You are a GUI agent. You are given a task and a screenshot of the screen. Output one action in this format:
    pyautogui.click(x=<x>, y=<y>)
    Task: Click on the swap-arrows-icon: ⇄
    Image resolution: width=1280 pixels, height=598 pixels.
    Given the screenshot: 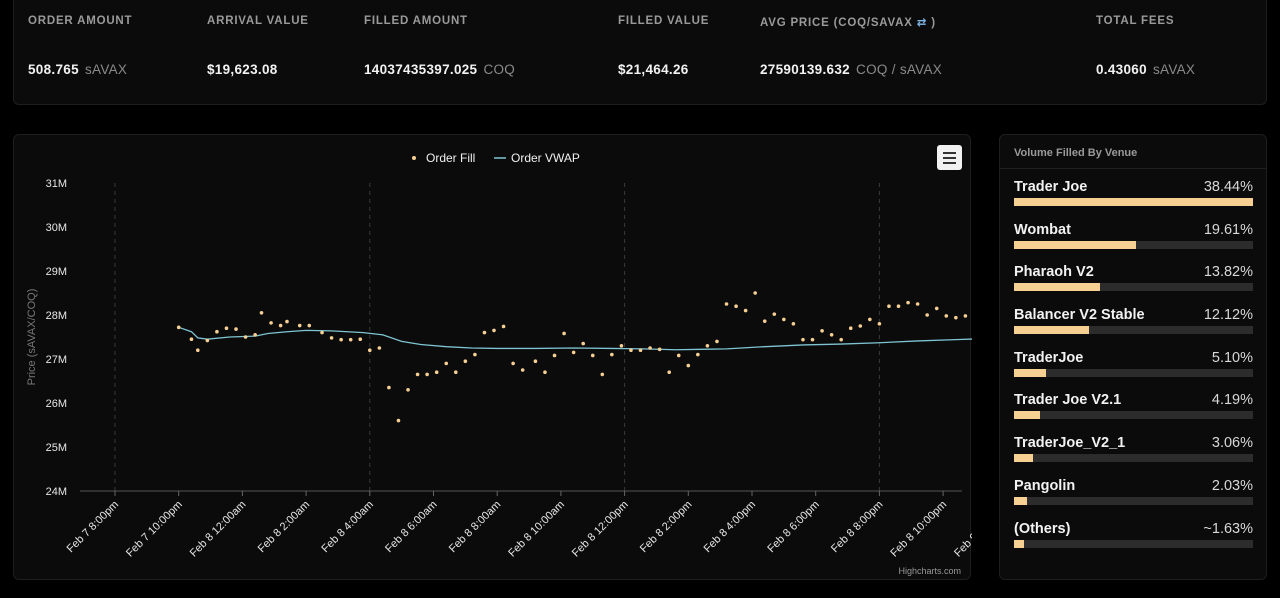 What is the action you would take?
    pyautogui.click(x=922, y=23)
    